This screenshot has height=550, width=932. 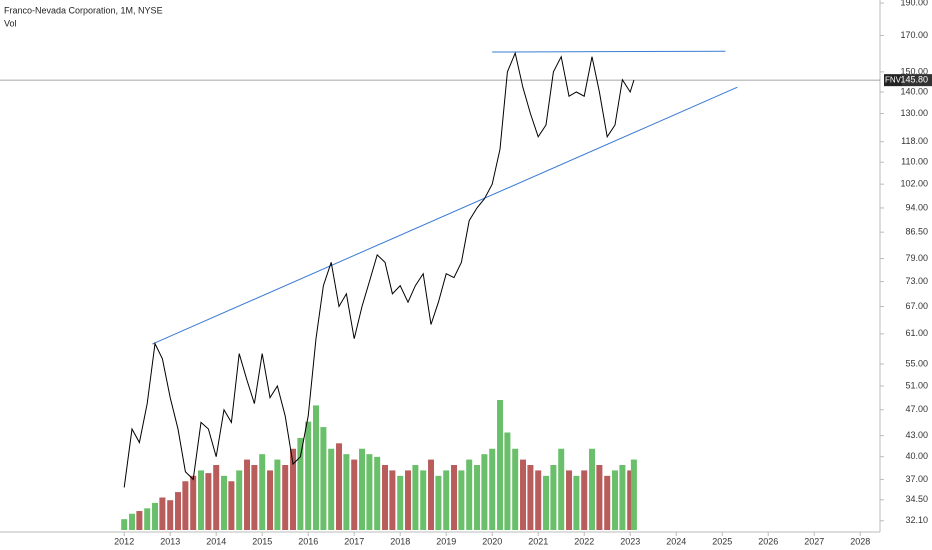 What do you see at coordinates (916, 479) in the screenshot?
I see `y-tick-label: 37.00` at bounding box center [916, 479].